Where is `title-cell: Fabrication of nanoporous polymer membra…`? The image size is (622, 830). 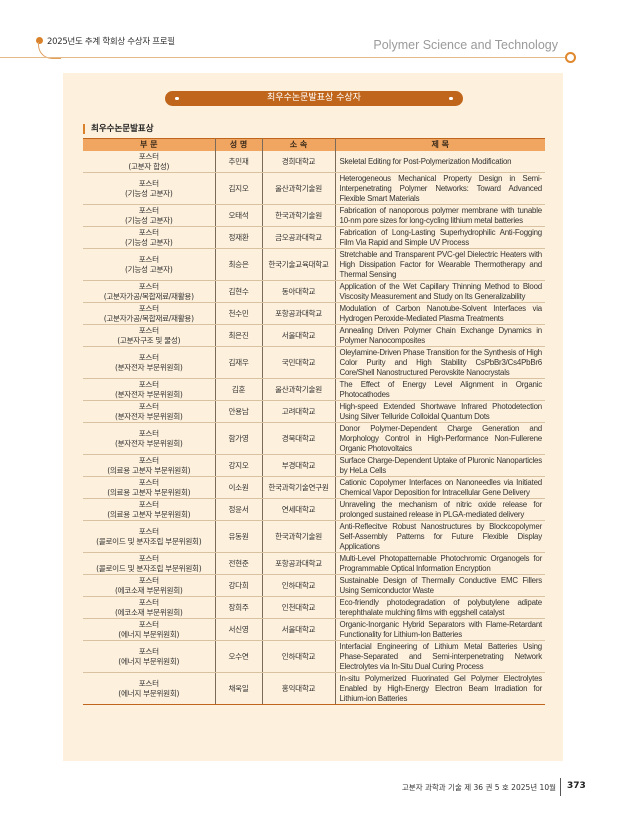 title-cell: Fabrication of nanoporous polymer membra… is located at coordinates (439, 215).